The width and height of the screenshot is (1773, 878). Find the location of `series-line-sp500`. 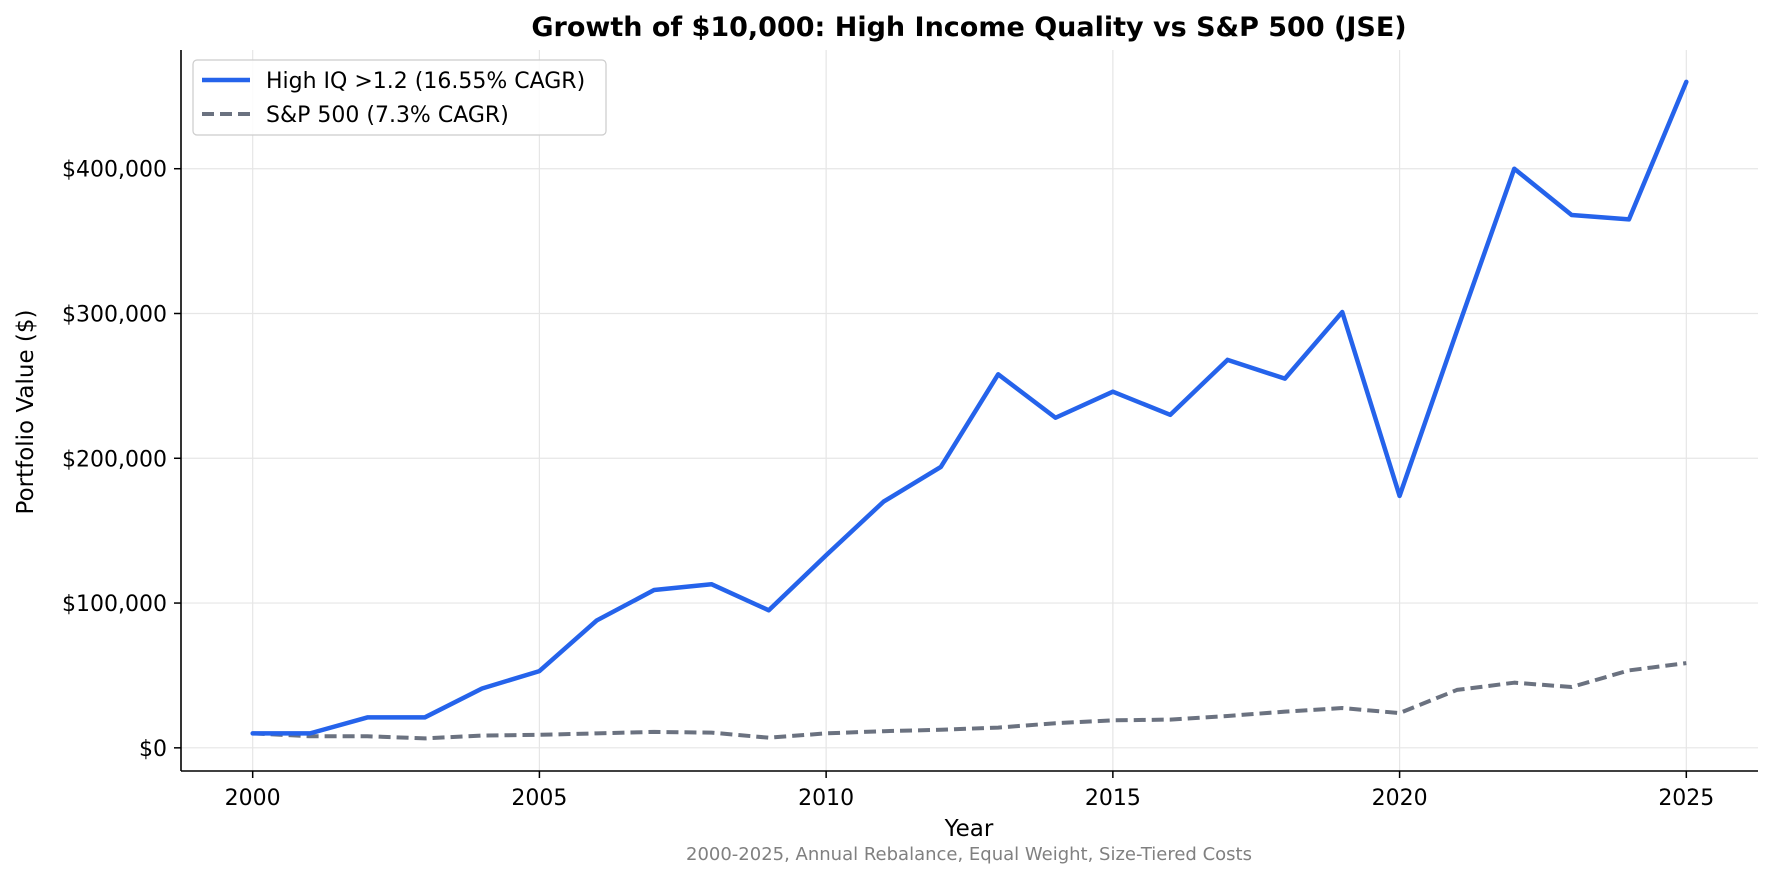

series-line-sp500 is located at coordinates (969, 701).